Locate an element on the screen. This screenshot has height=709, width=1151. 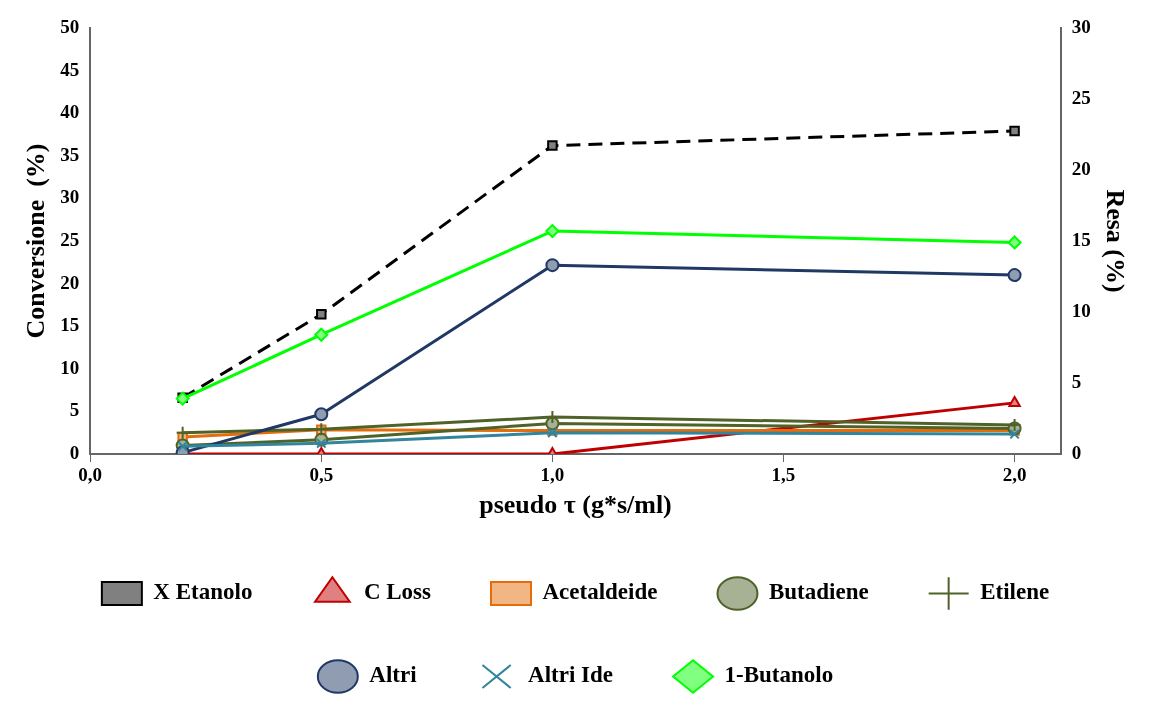
y-tick-label: 35 is located at coordinates (70, 154).